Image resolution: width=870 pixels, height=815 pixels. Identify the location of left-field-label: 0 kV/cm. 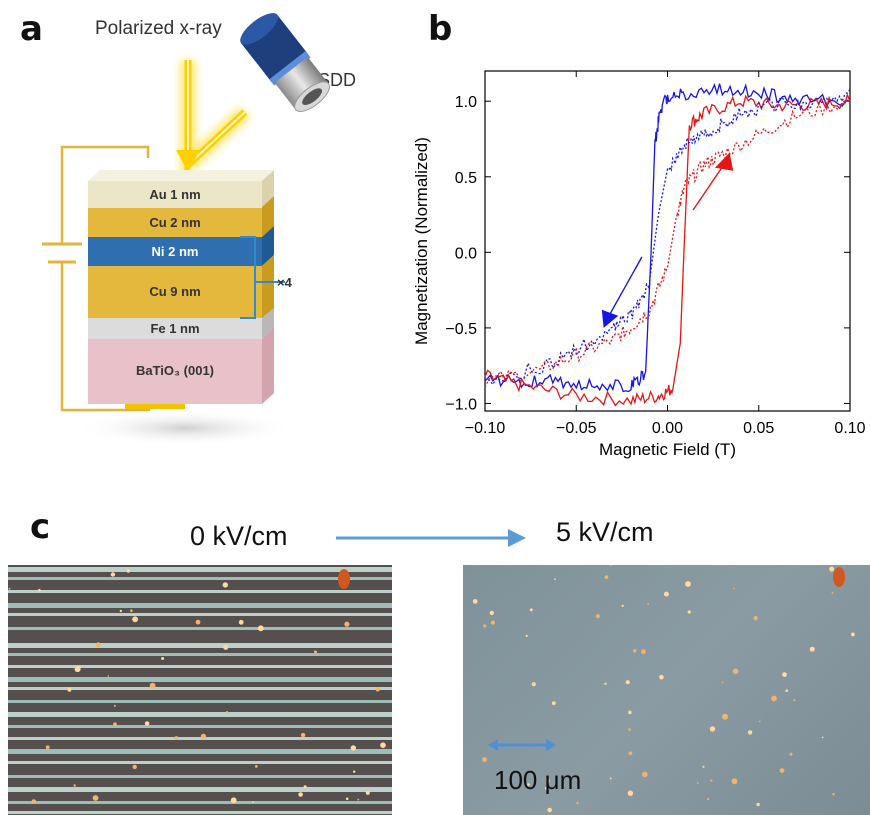
(239, 536).